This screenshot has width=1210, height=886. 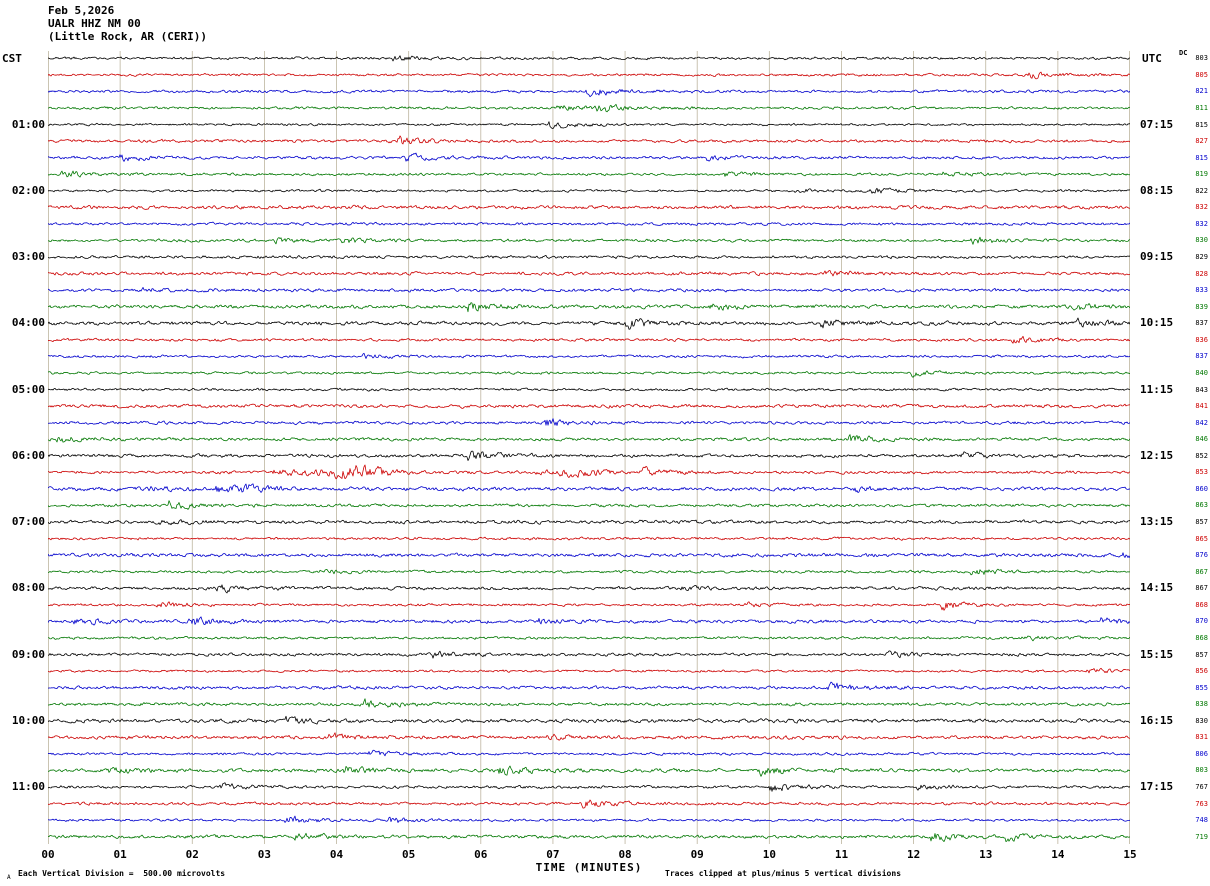 What do you see at coordinates (1201, 505) in the screenshot?
I see `dc-value: 863` at bounding box center [1201, 505].